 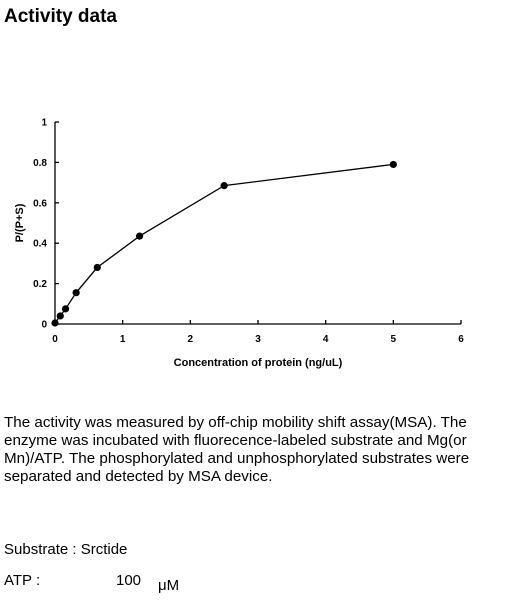 What do you see at coordinates (40, 244) in the screenshot?
I see `y-tick-label-2: 0.4` at bounding box center [40, 244].